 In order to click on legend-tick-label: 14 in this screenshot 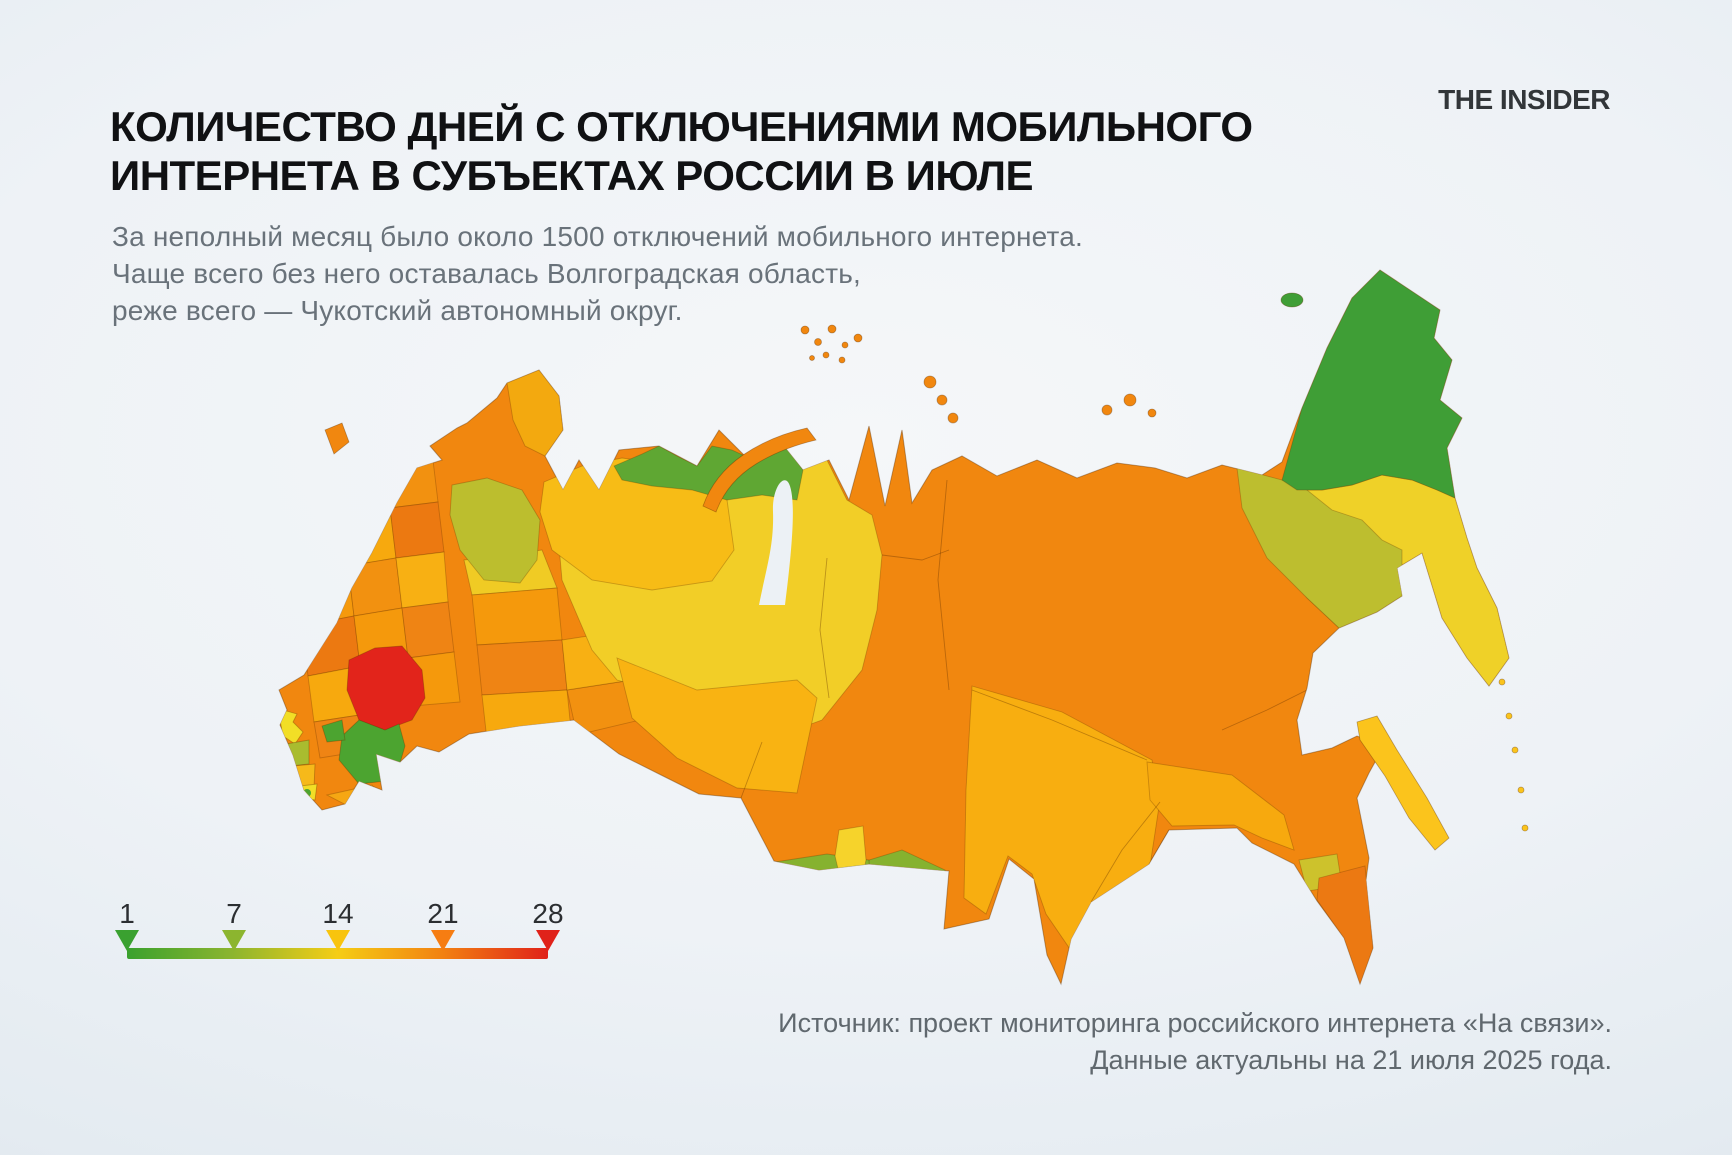, I will do `click(338, 913)`.